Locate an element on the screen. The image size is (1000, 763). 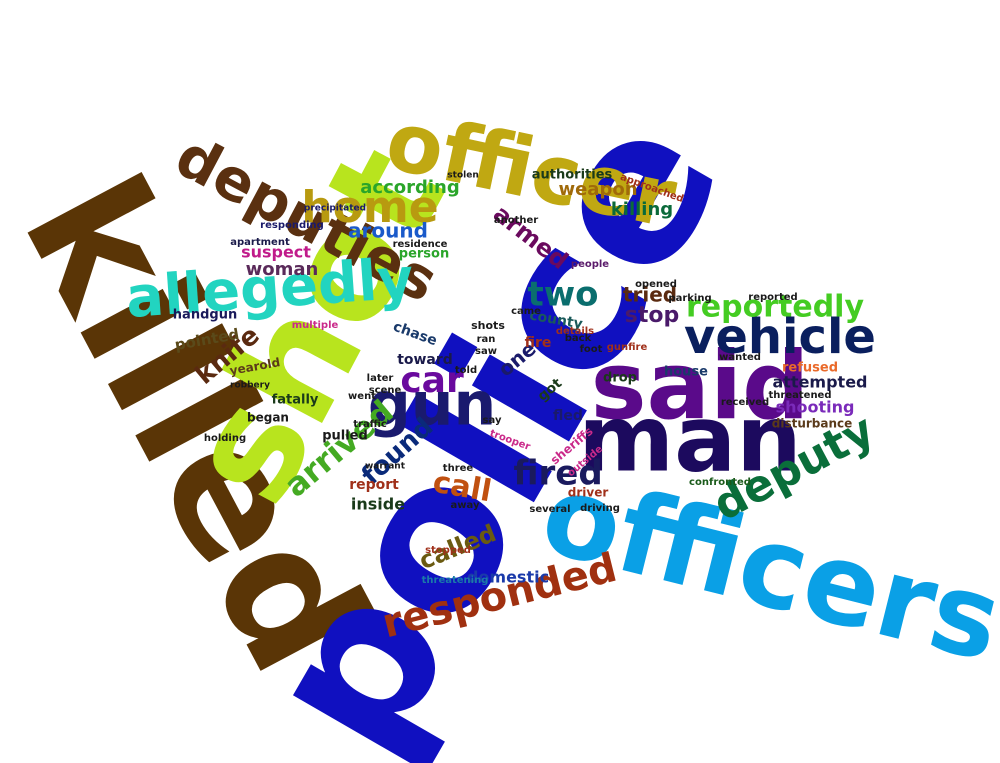
word-tried: tried is located at coordinates (650, 295).